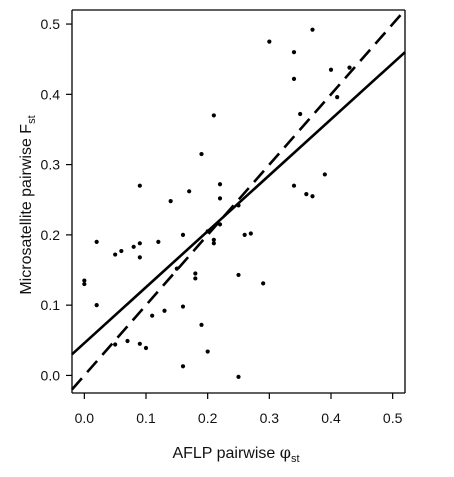 The image size is (454, 477). What do you see at coordinates (85, 418) in the screenshot?
I see `x-tick-label: 0.0` at bounding box center [85, 418].